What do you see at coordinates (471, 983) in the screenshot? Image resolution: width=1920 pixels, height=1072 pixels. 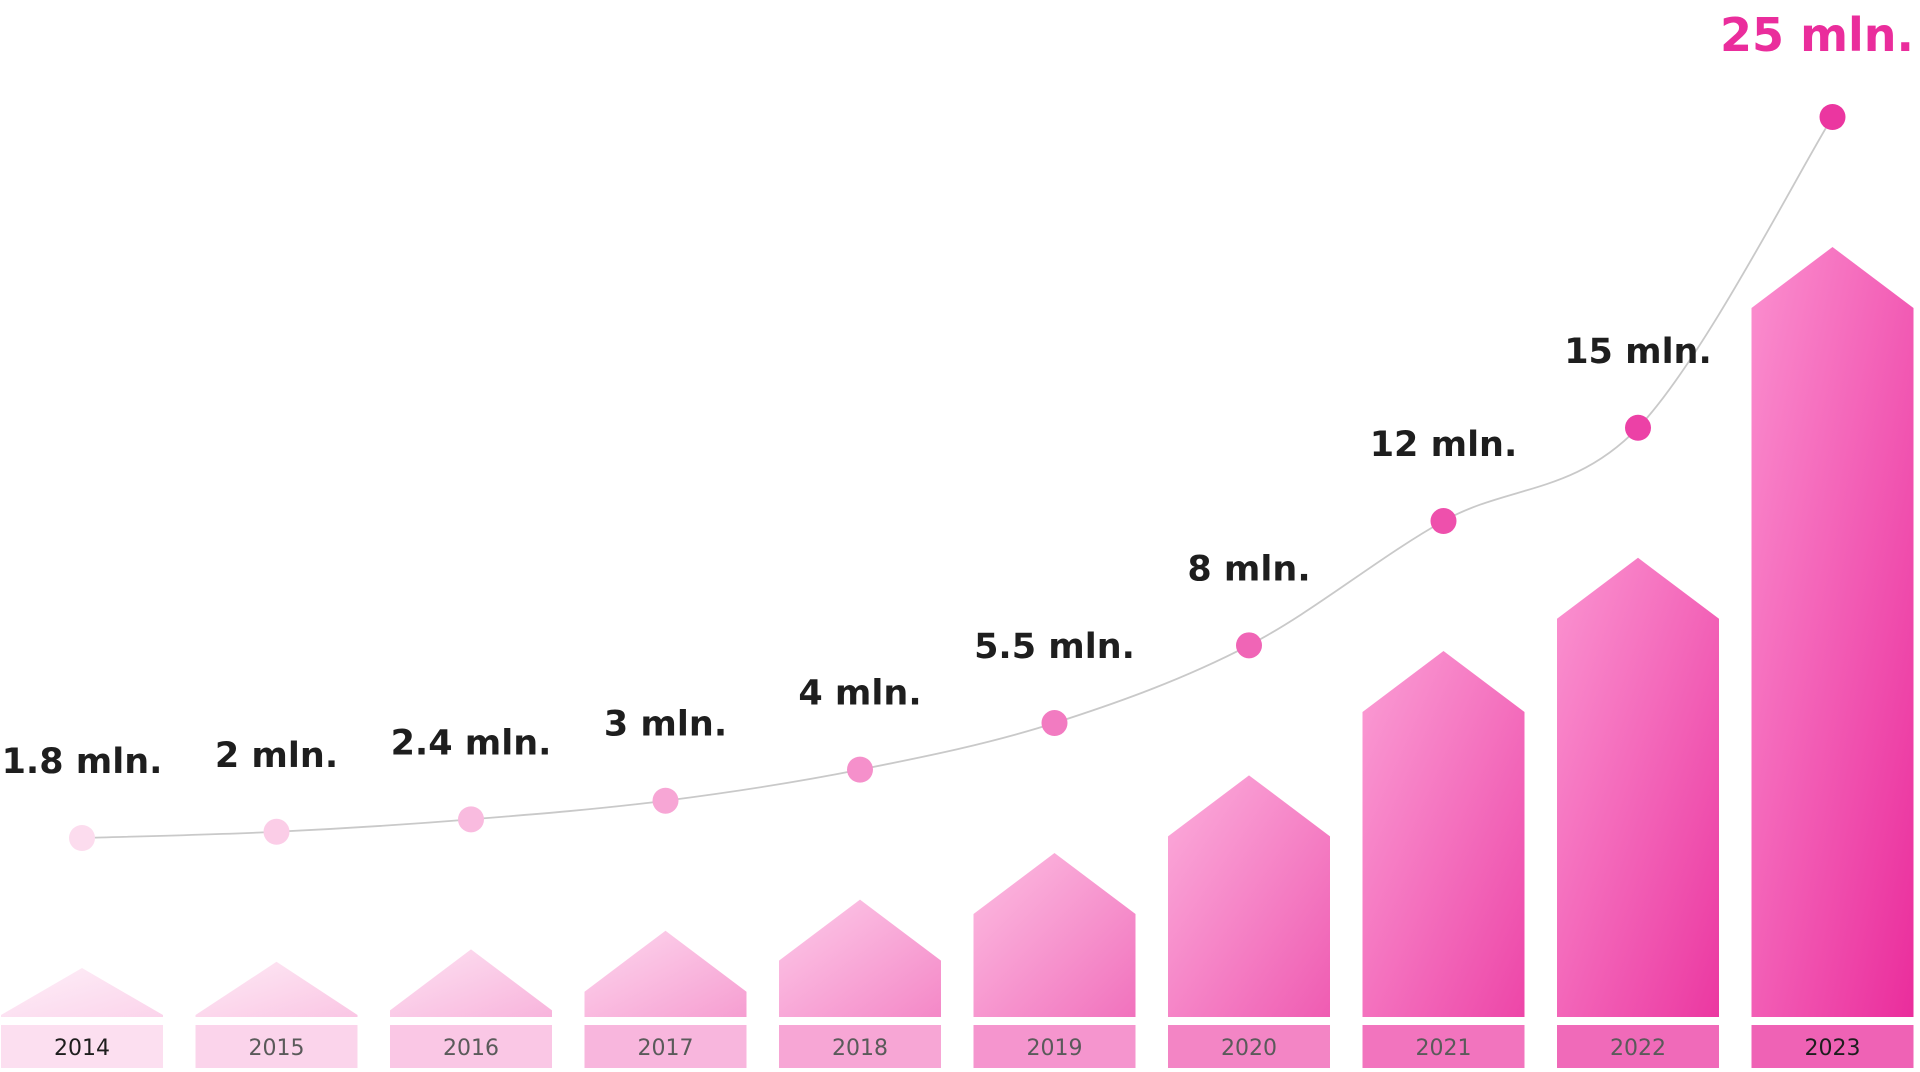 I see `bar-2016` at bounding box center [471, 983].